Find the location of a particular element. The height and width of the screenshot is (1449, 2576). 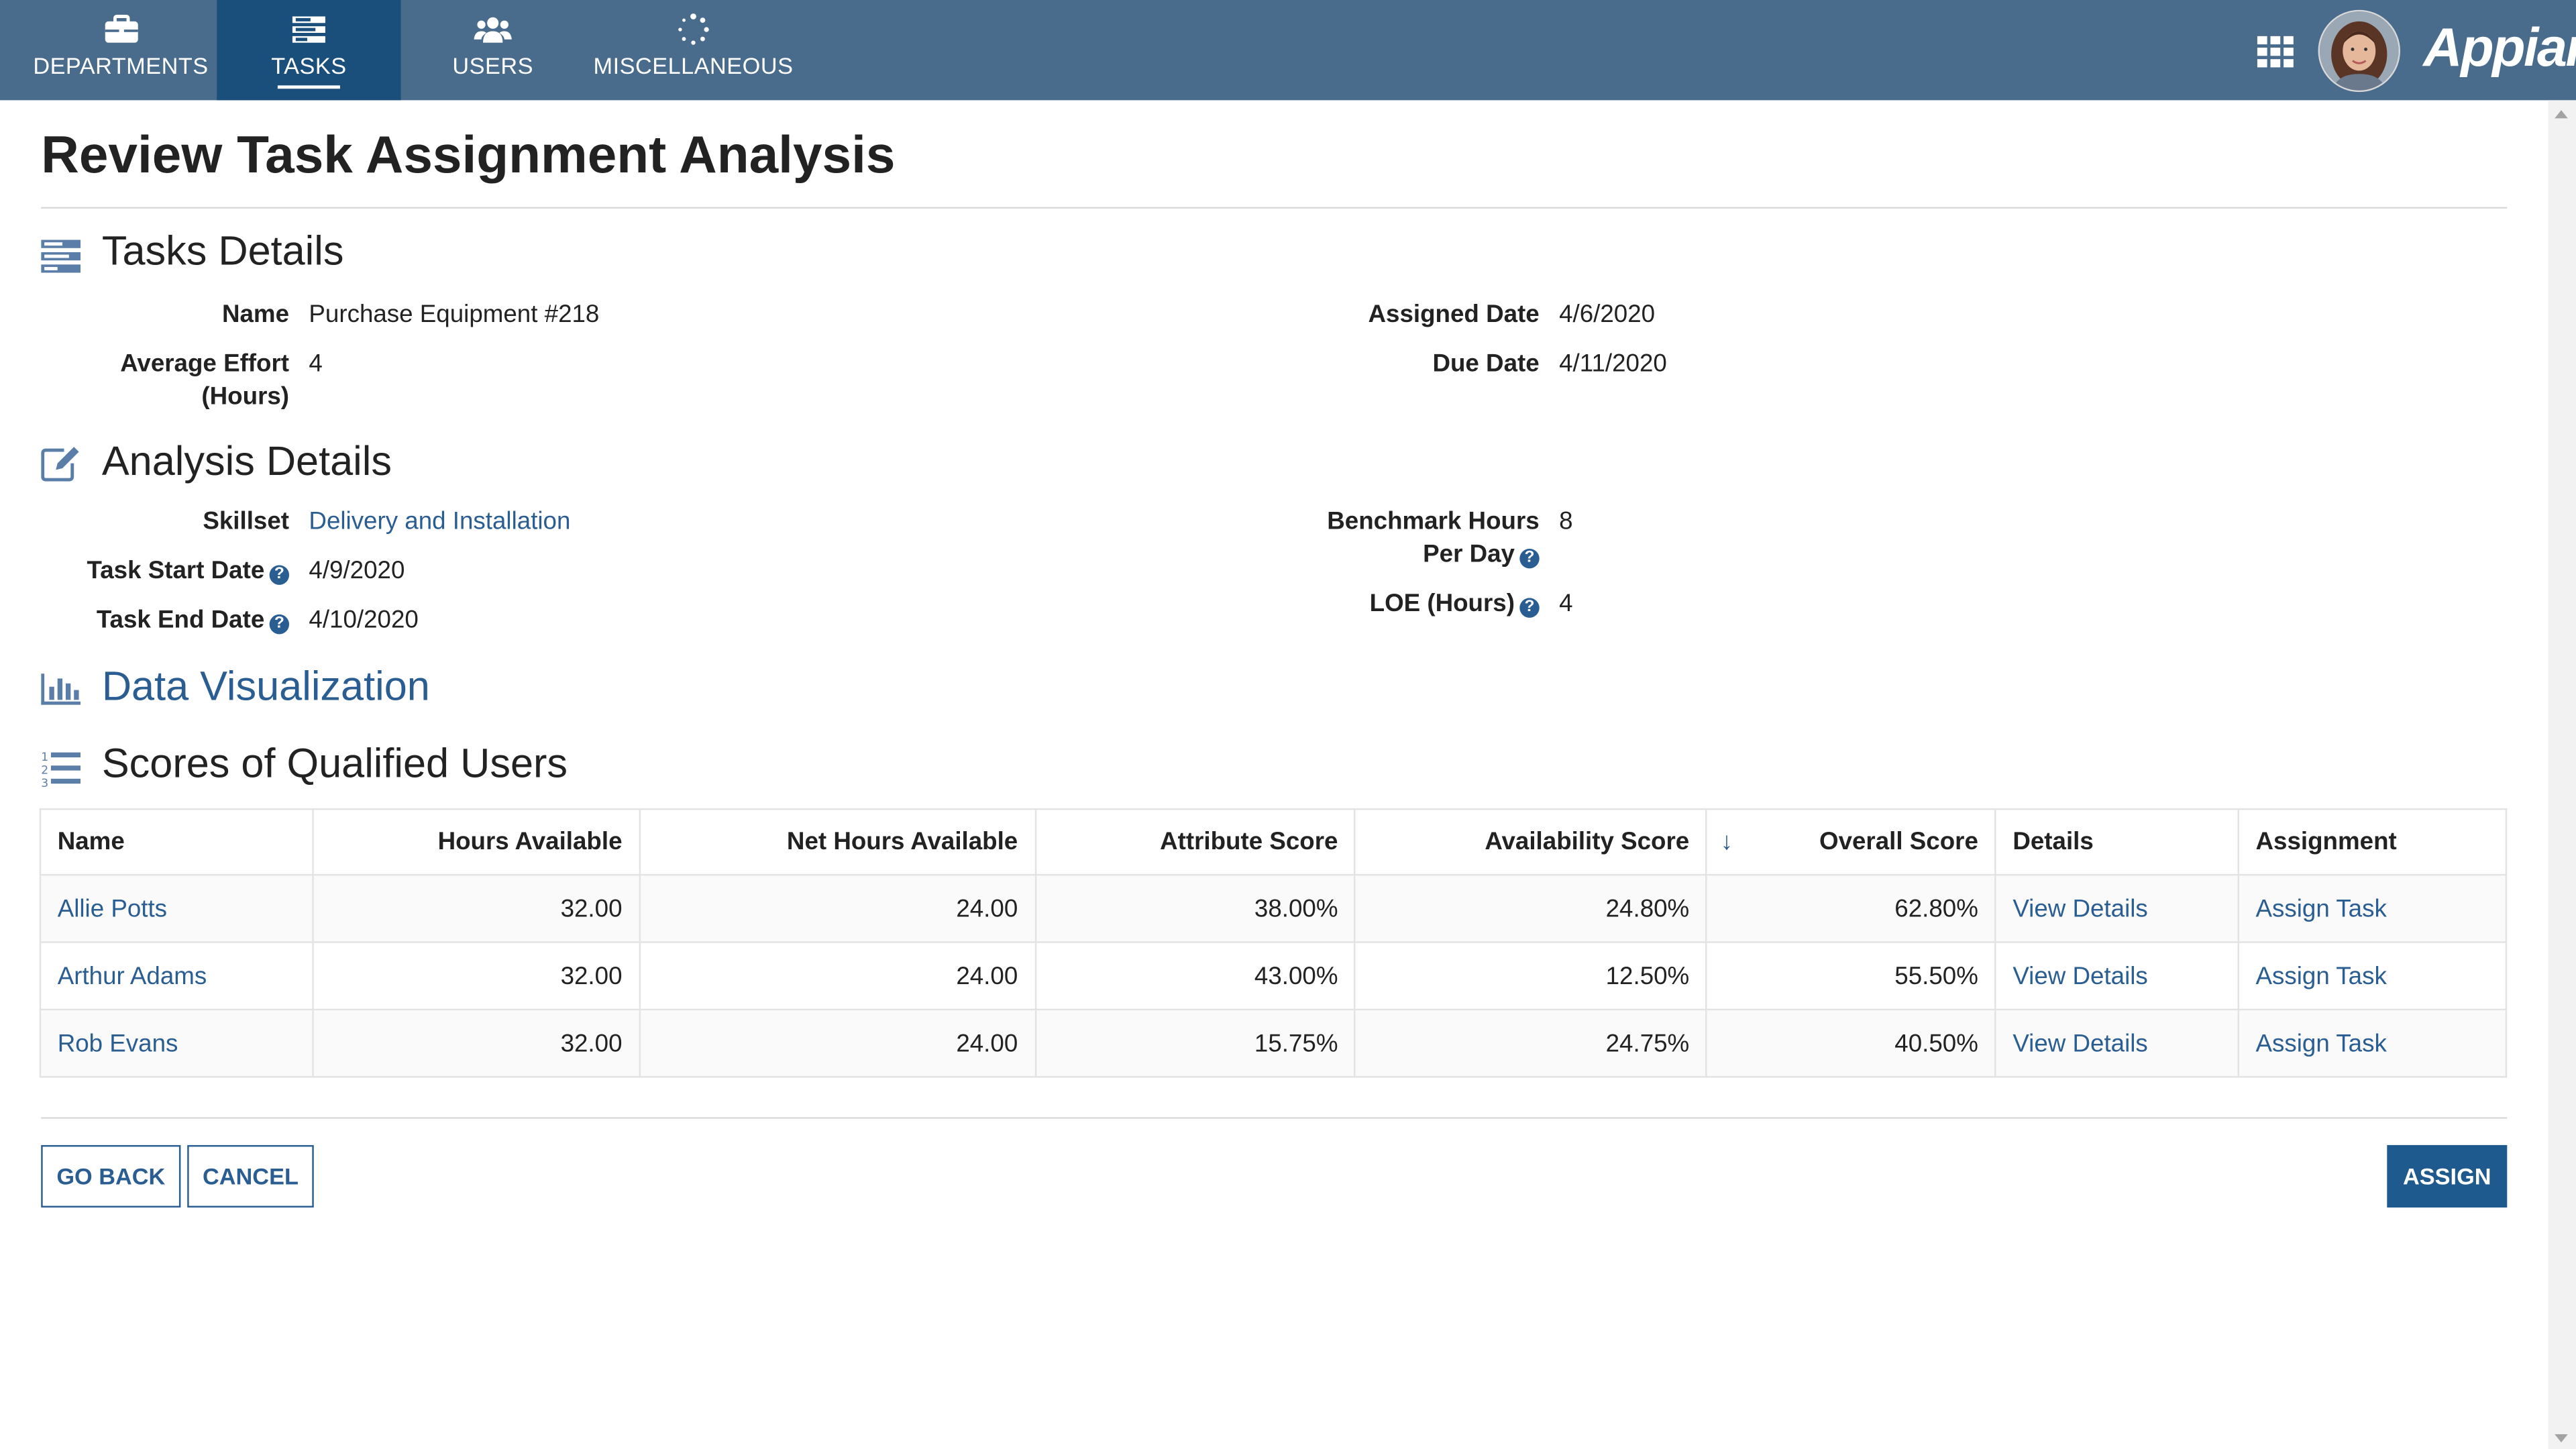

column-header-assignment: Assignment is located at coordinates (2372, 842).